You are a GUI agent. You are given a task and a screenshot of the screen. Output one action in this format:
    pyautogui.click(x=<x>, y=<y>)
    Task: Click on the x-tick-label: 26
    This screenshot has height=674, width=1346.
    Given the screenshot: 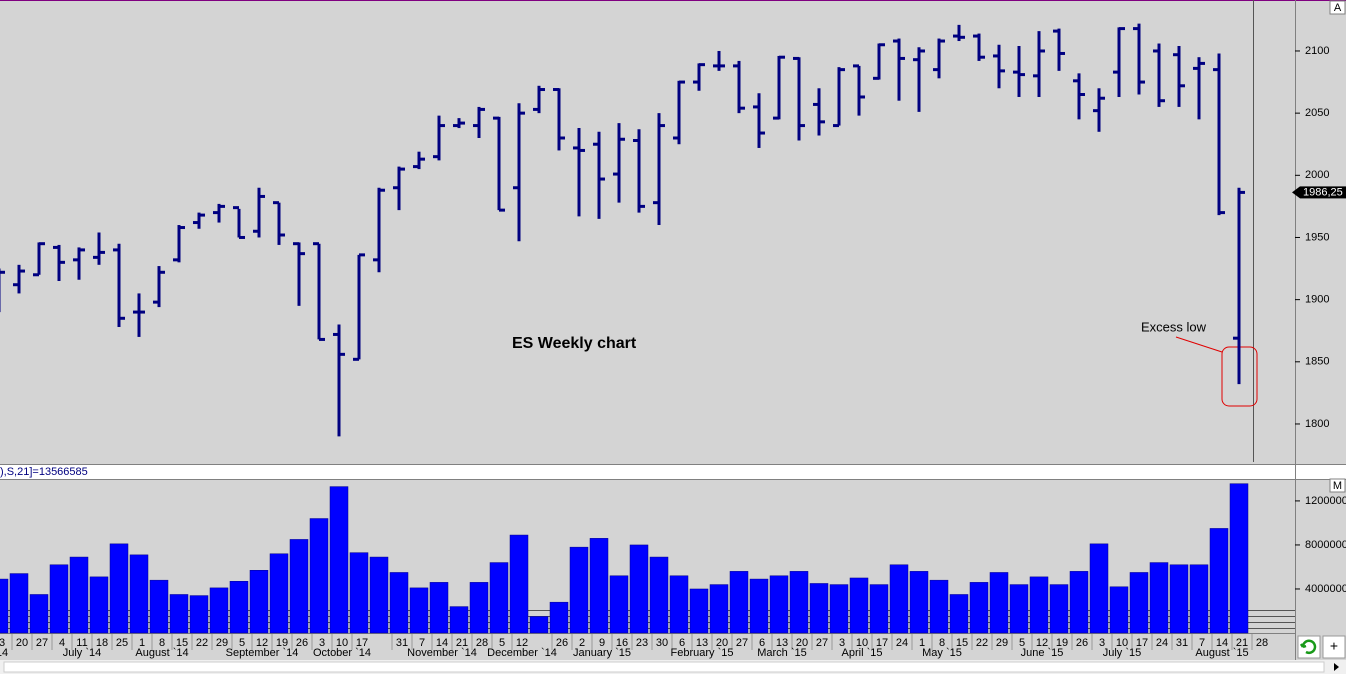 What is the action you would take?
    pyautogui.click(x=302, y=643)
    